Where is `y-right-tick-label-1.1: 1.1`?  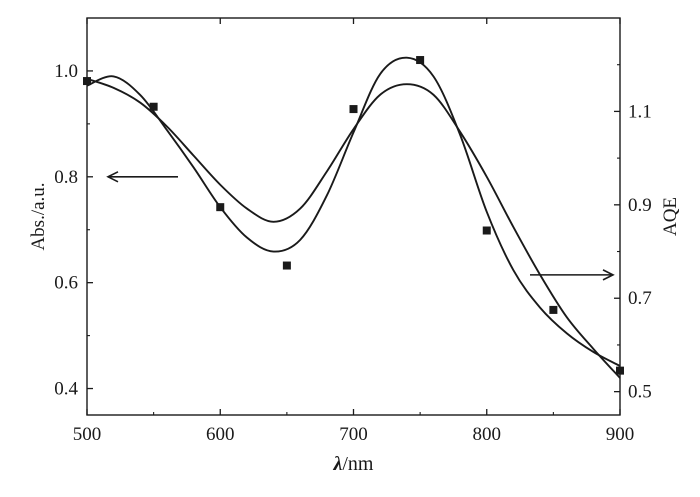 y-right-tick-label-1.1: 1.1 is located at coordinates (640, 111).